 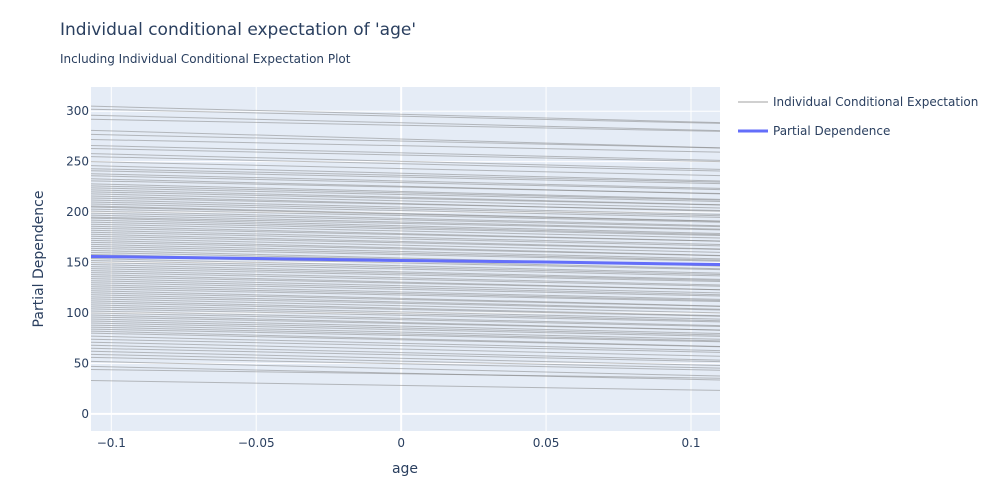 I want to click on y-axis-title: Partial Dependence, so click(x=39, y=259).